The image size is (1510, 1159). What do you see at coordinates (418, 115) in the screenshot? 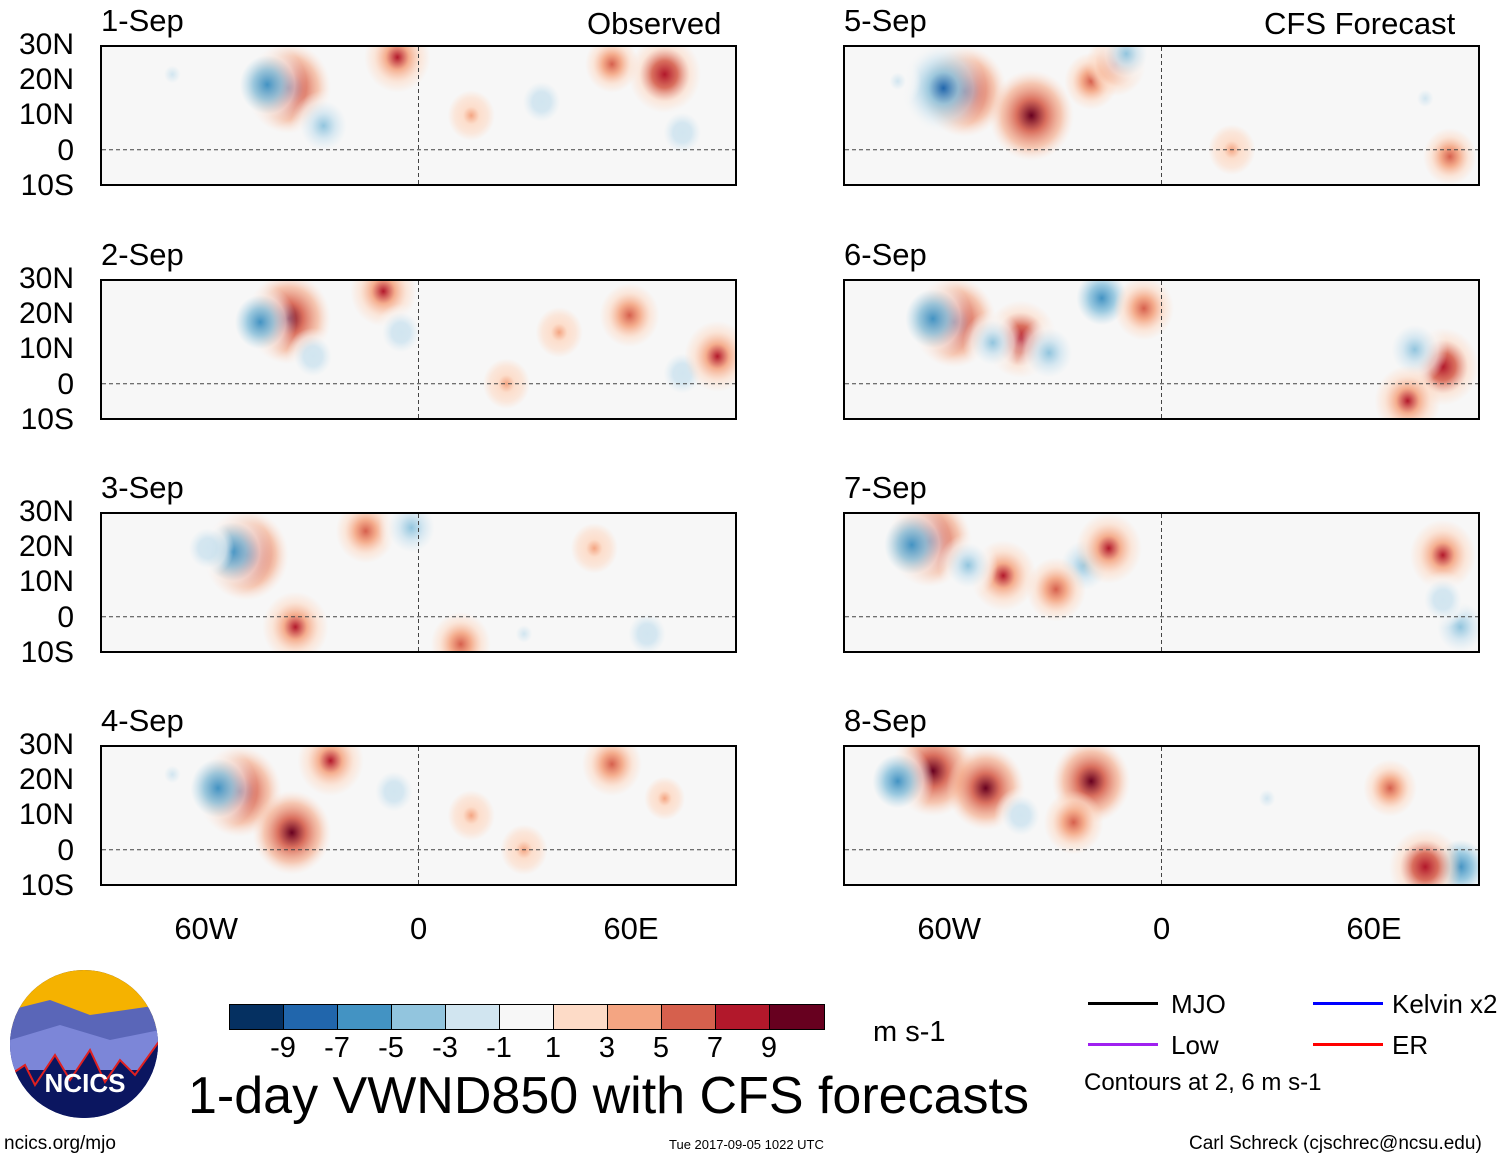
I see `map-panel-1-Sep` at bounding box center [418, 115].